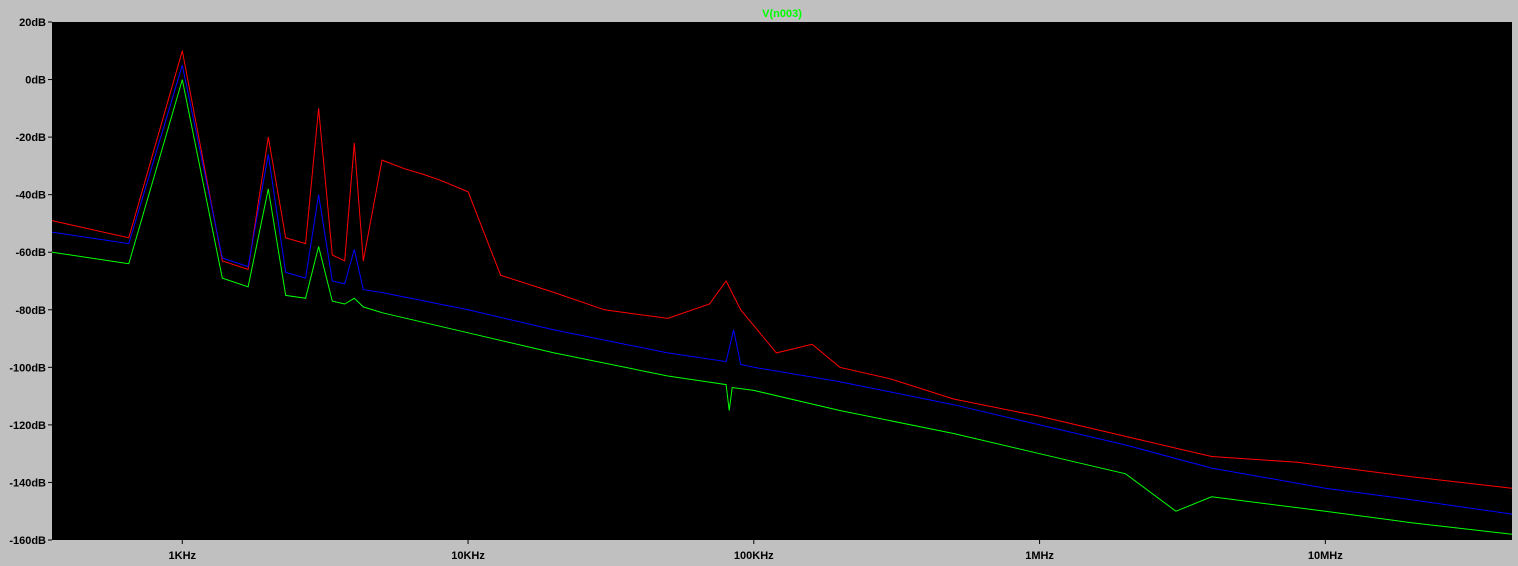  Describe the element at coordinates (782, 14) in the screenshot. I see `trace-title: V(n003)` at that location.